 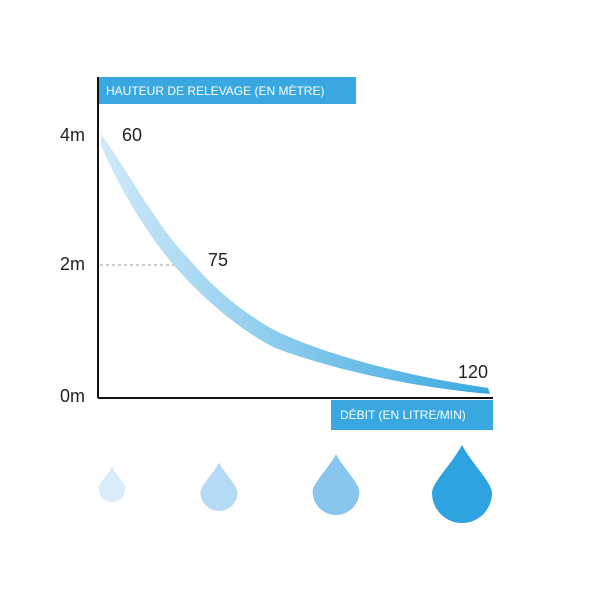 I want to click on y-axis-title: HAUTEUR DE RELEVAGE (EN MÈTRE), so click(x=227, y=90).